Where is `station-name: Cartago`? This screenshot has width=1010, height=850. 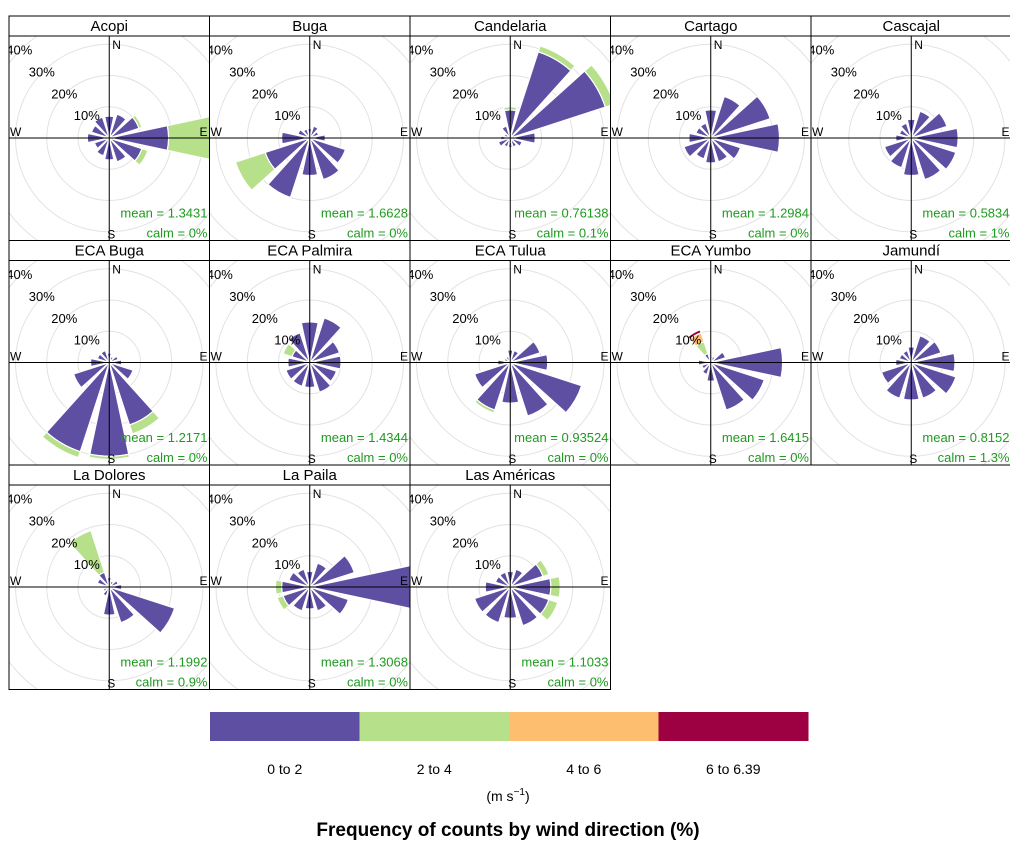 station-name: Cartago is located at coordinates (710, 26).